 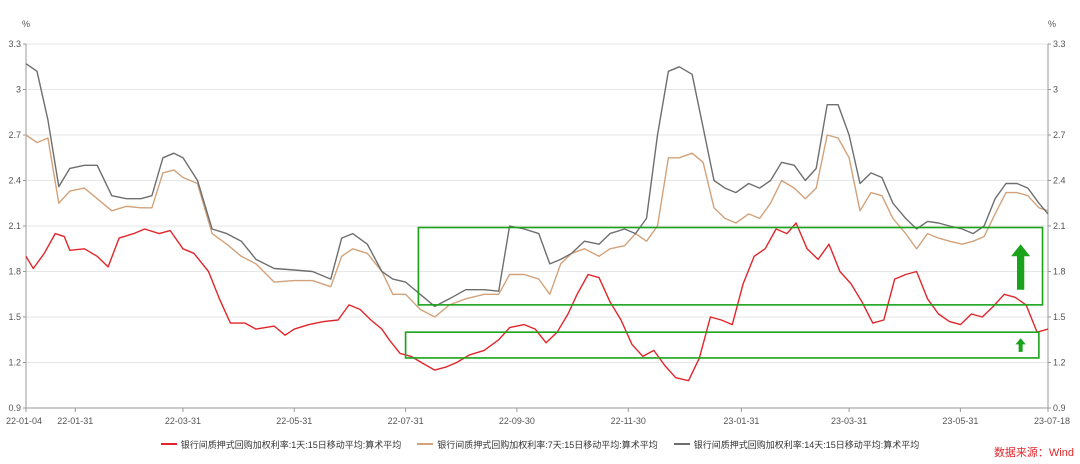 I want to click on y-tick-label-left: 2.7, so click(x=14, y=135).